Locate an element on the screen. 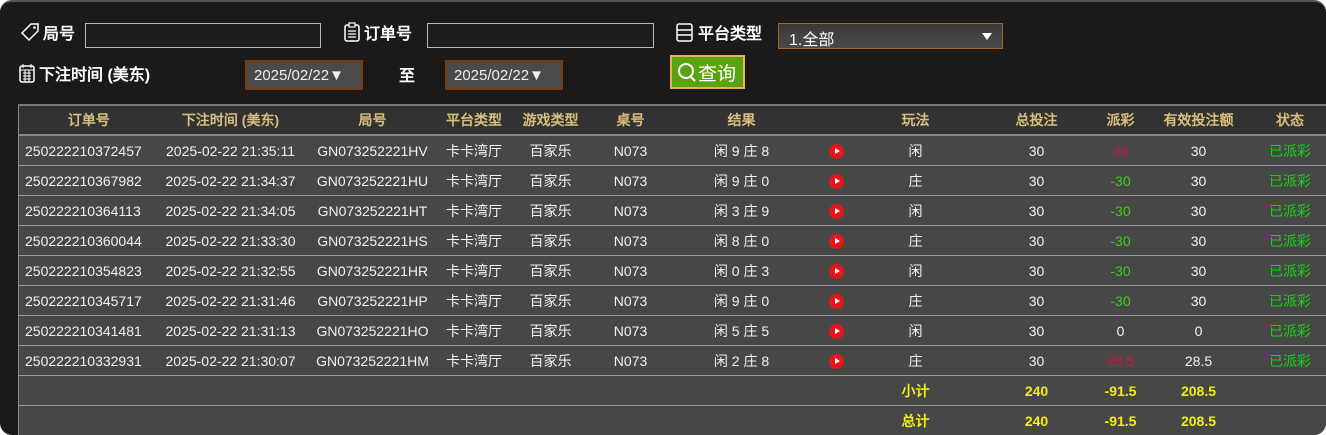 The height and width of the screenshot is (435, 1326). result-cell: 闲 5 庄 5 is located at coordinates (741, 330).